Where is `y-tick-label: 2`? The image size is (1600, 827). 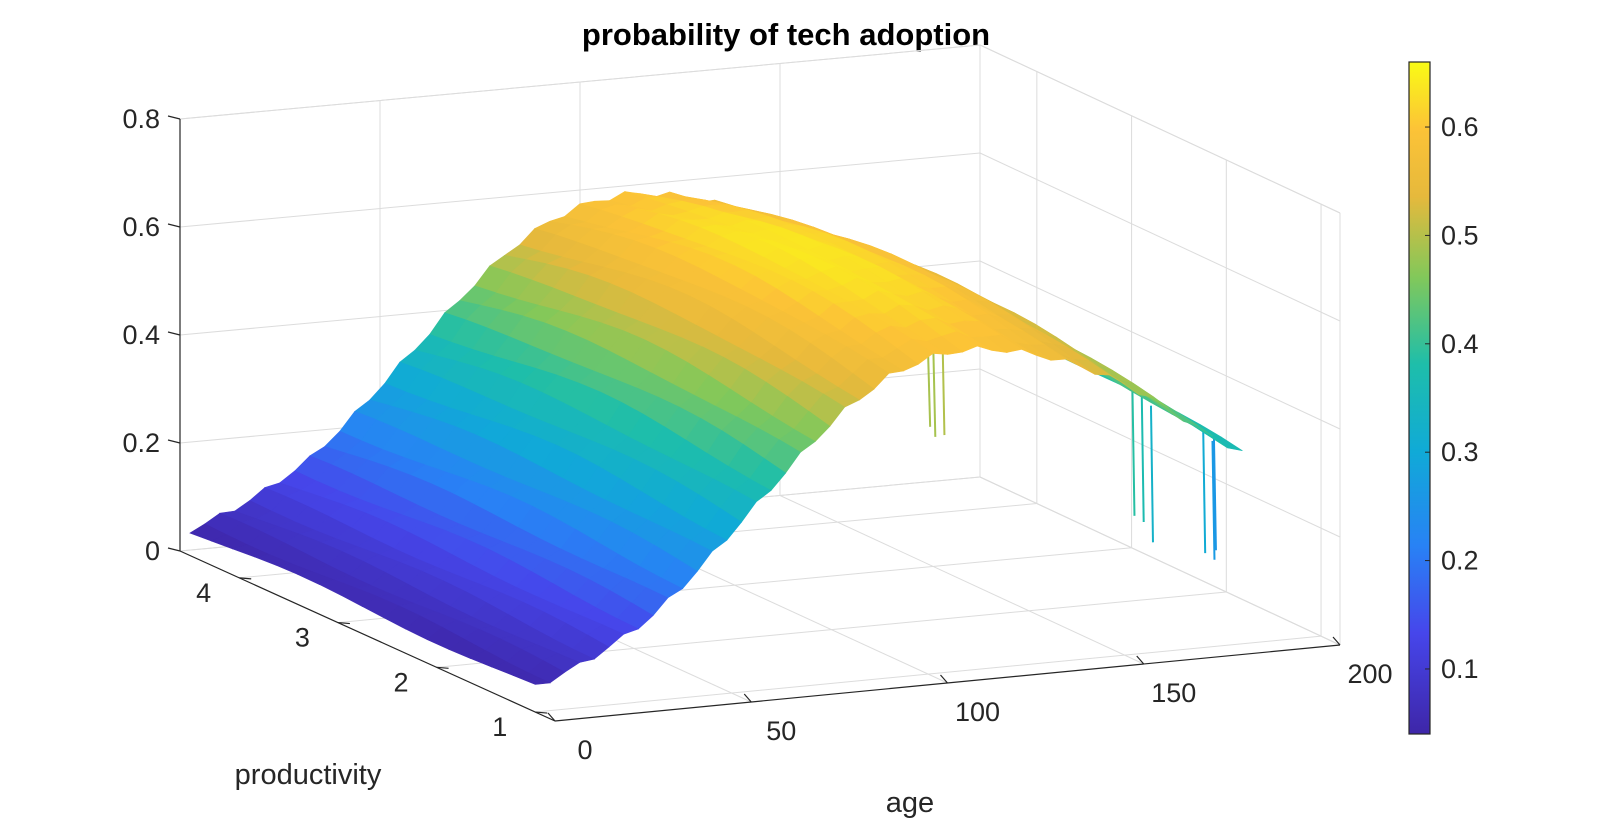 y-tick-label: 2 is located at coordinates (401, 682).